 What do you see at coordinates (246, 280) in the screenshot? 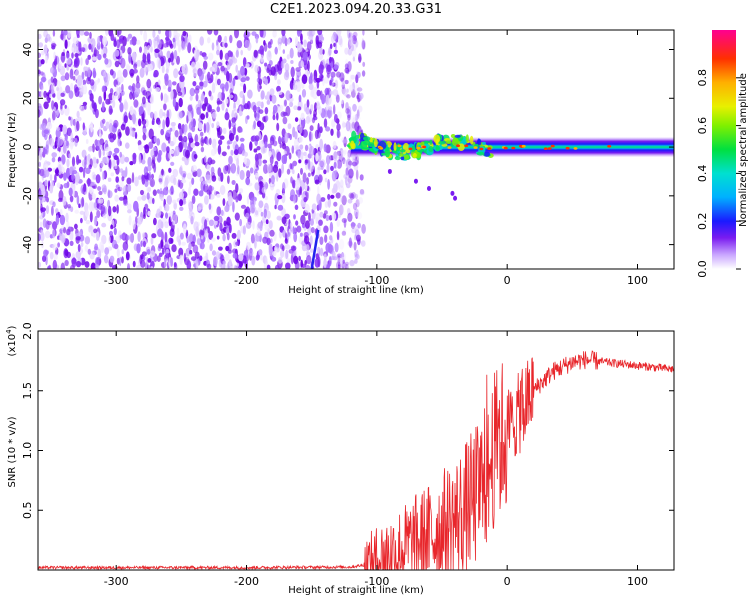
I see `x-tick-label: -200` at bounding box center [246, 280].